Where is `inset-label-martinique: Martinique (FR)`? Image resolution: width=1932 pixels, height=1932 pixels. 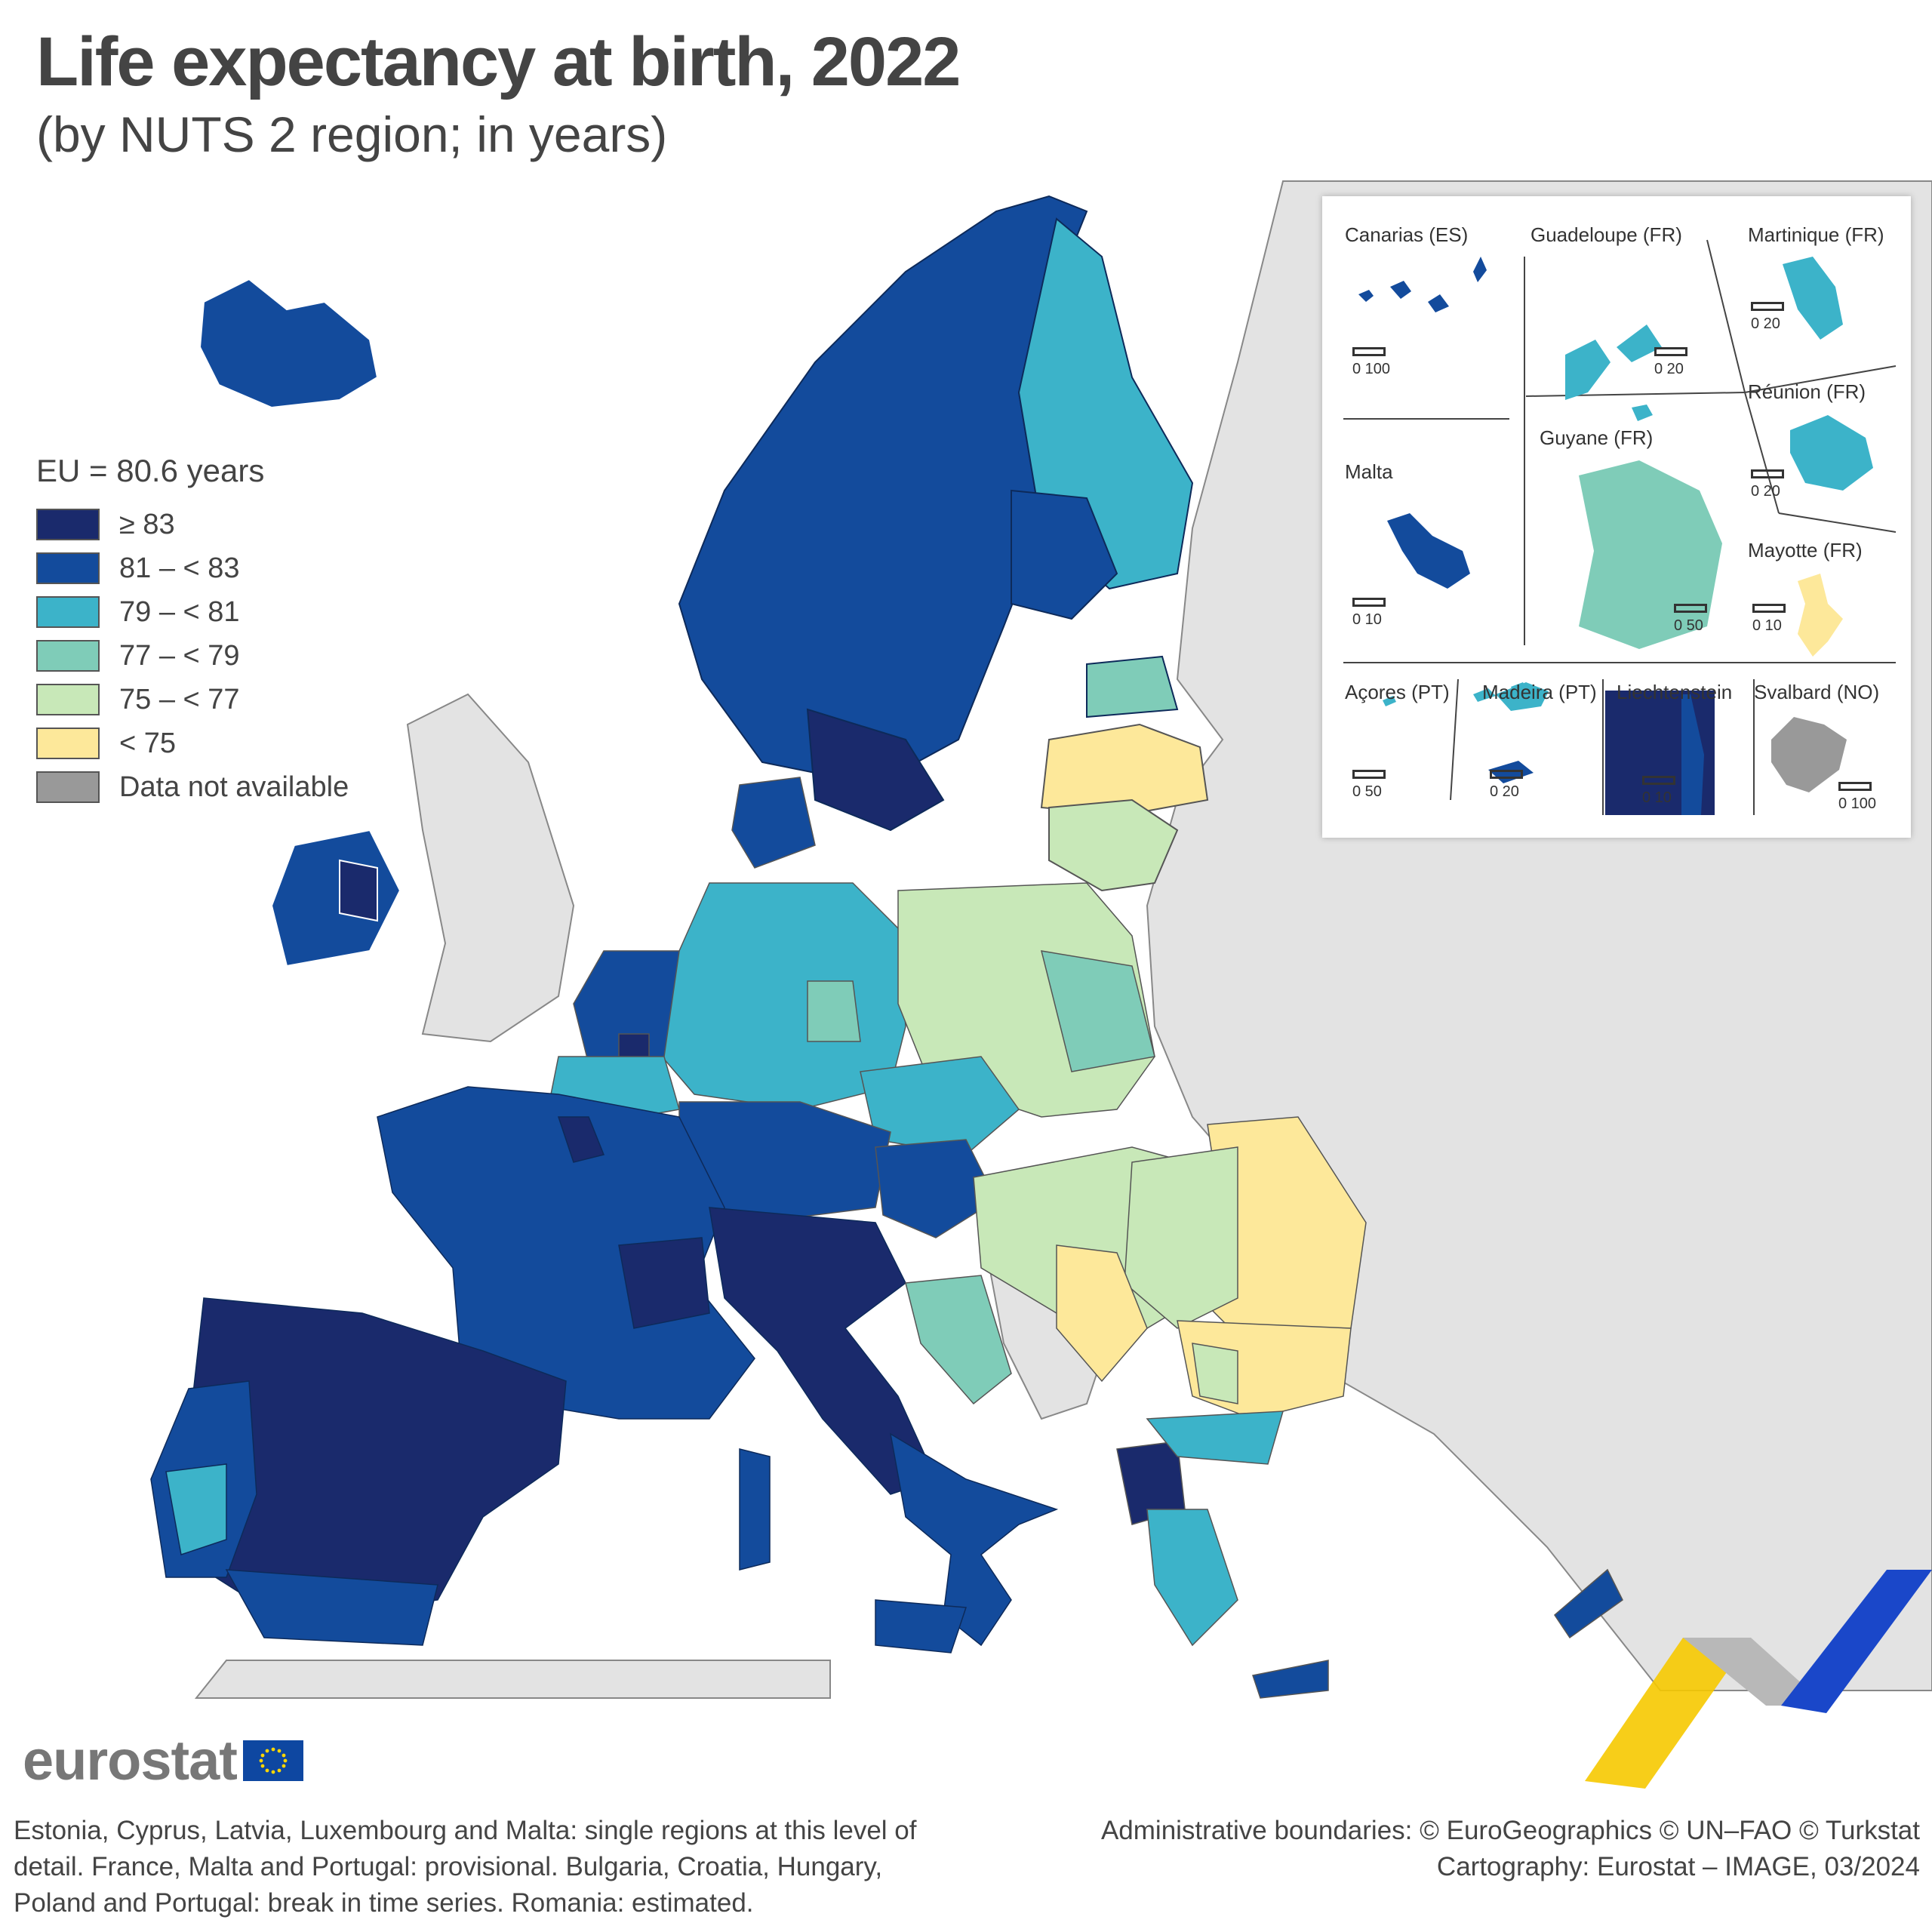 inset-label-martinique: Martinique (FR) is located at coordinates (1816, 234).